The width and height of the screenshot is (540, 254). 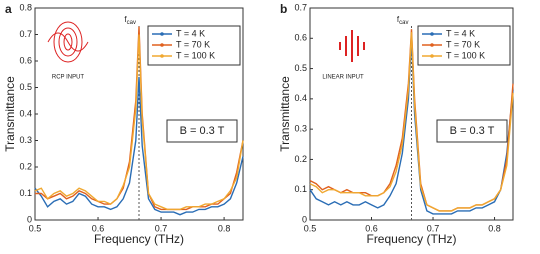 I want to click on input-label: RCP INPUT, so click(x=68, y=78).